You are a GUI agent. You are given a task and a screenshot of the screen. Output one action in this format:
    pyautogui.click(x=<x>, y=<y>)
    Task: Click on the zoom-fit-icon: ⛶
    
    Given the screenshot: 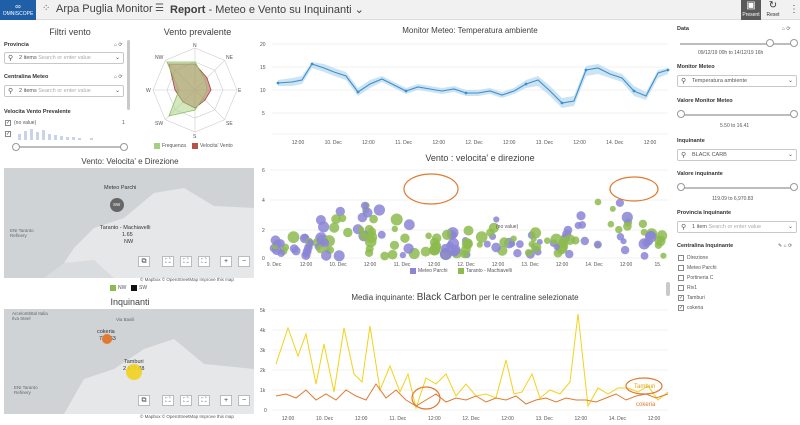 What is the action you would take?
    pyautogui.click(x=204, y=400)
    